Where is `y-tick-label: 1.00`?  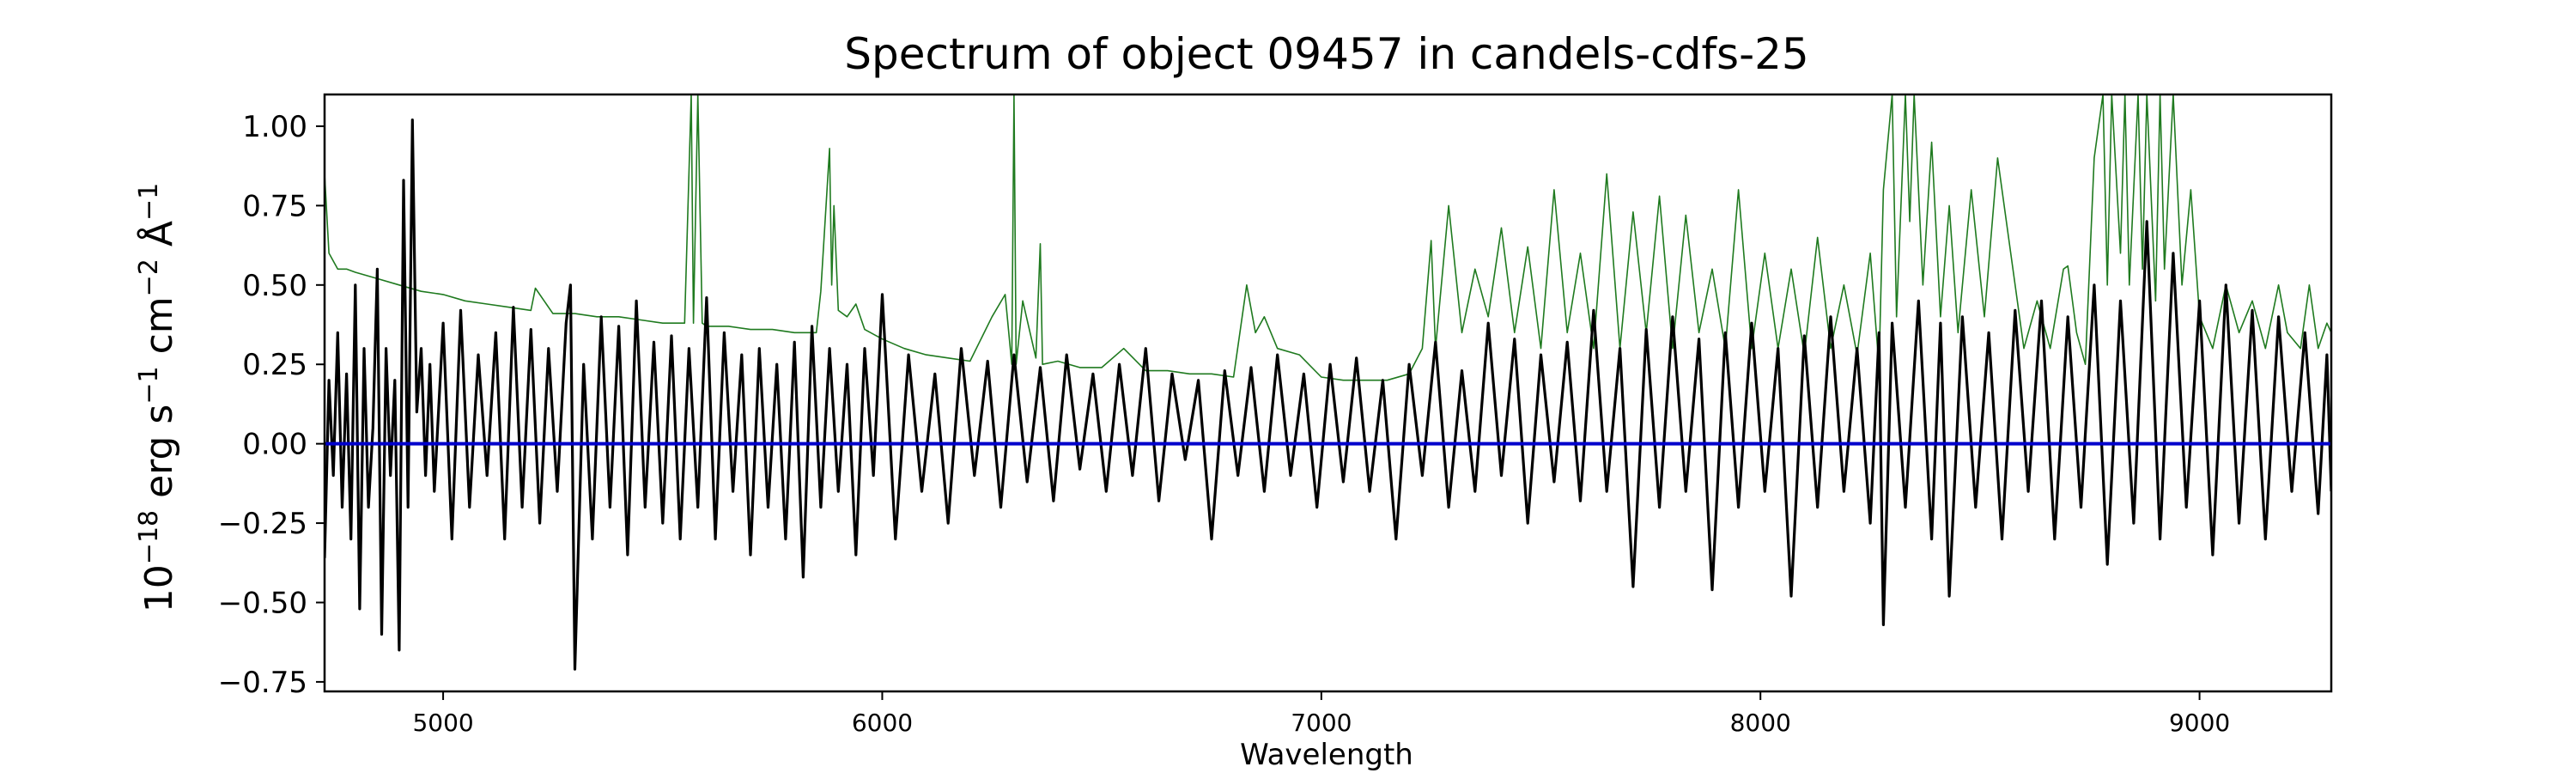
y-tick-label: 1.00 is located at coordinates (274, 127).